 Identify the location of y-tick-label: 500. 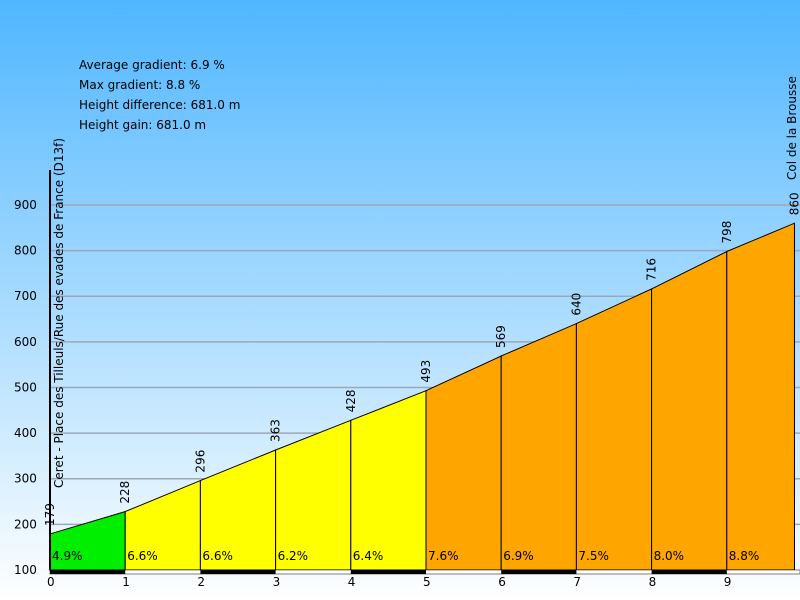
(25, 387).